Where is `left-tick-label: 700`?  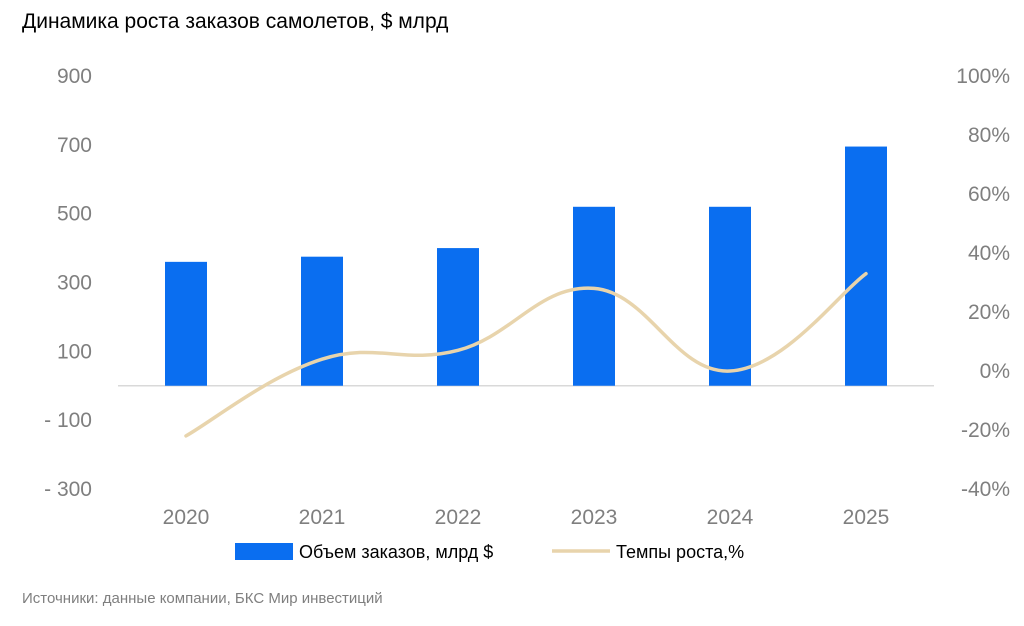
left-tick-label: 700 is located at coordinates (74, 145).